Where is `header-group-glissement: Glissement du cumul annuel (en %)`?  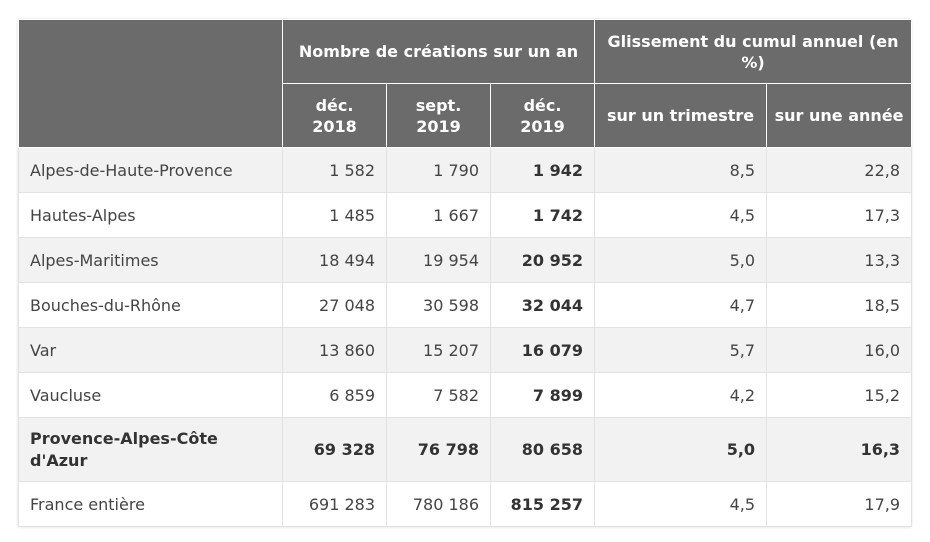
header-group-glissement: Glissement du cumul annuel (en %) is located at coordinates (753, 51).